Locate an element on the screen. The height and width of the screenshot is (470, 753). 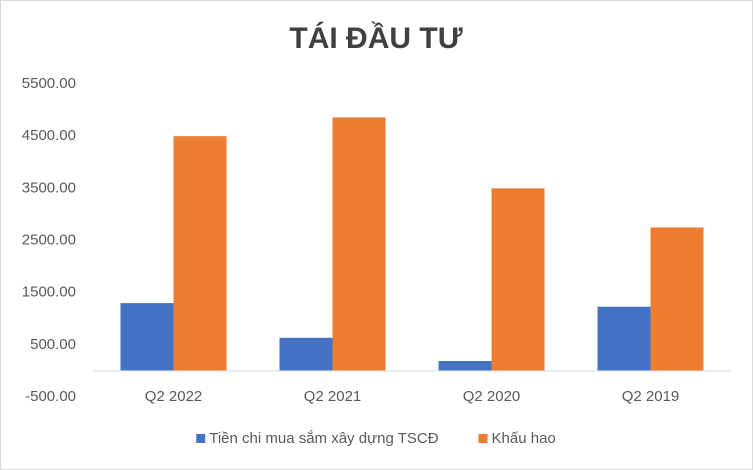
legend-label: Khấu hao is located at coordinates (524, 438).